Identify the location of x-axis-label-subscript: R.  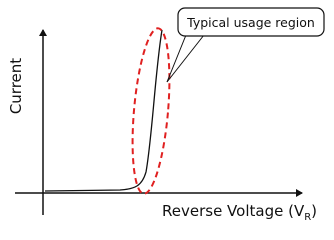
(307, 217).